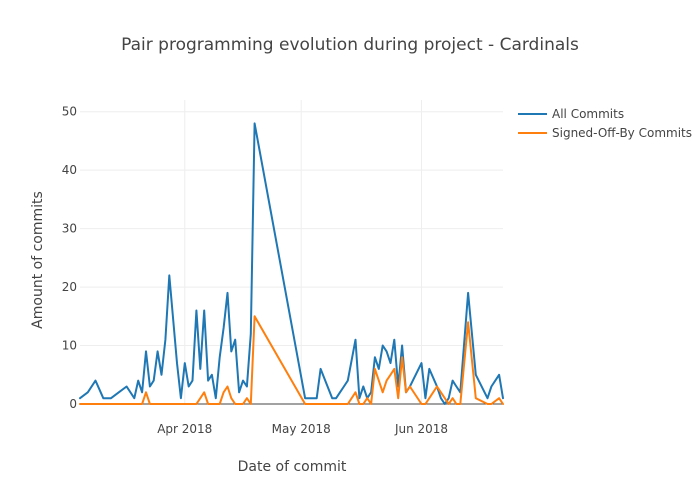 This screenshot has height=500, width=700. Describe the element at coordinates (38, 260) in the screenshot. I see `y-axis-title: Amount of commits` at that location.